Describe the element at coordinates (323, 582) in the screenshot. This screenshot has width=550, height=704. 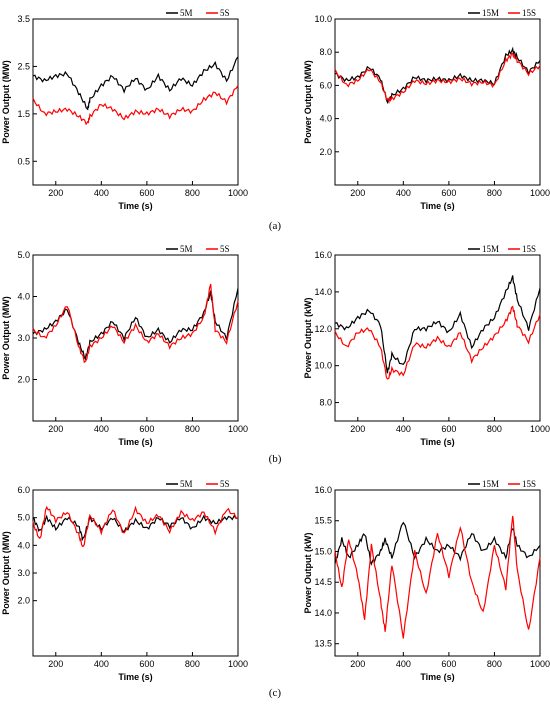
I see `y-tick-label: 14.5` at that location.